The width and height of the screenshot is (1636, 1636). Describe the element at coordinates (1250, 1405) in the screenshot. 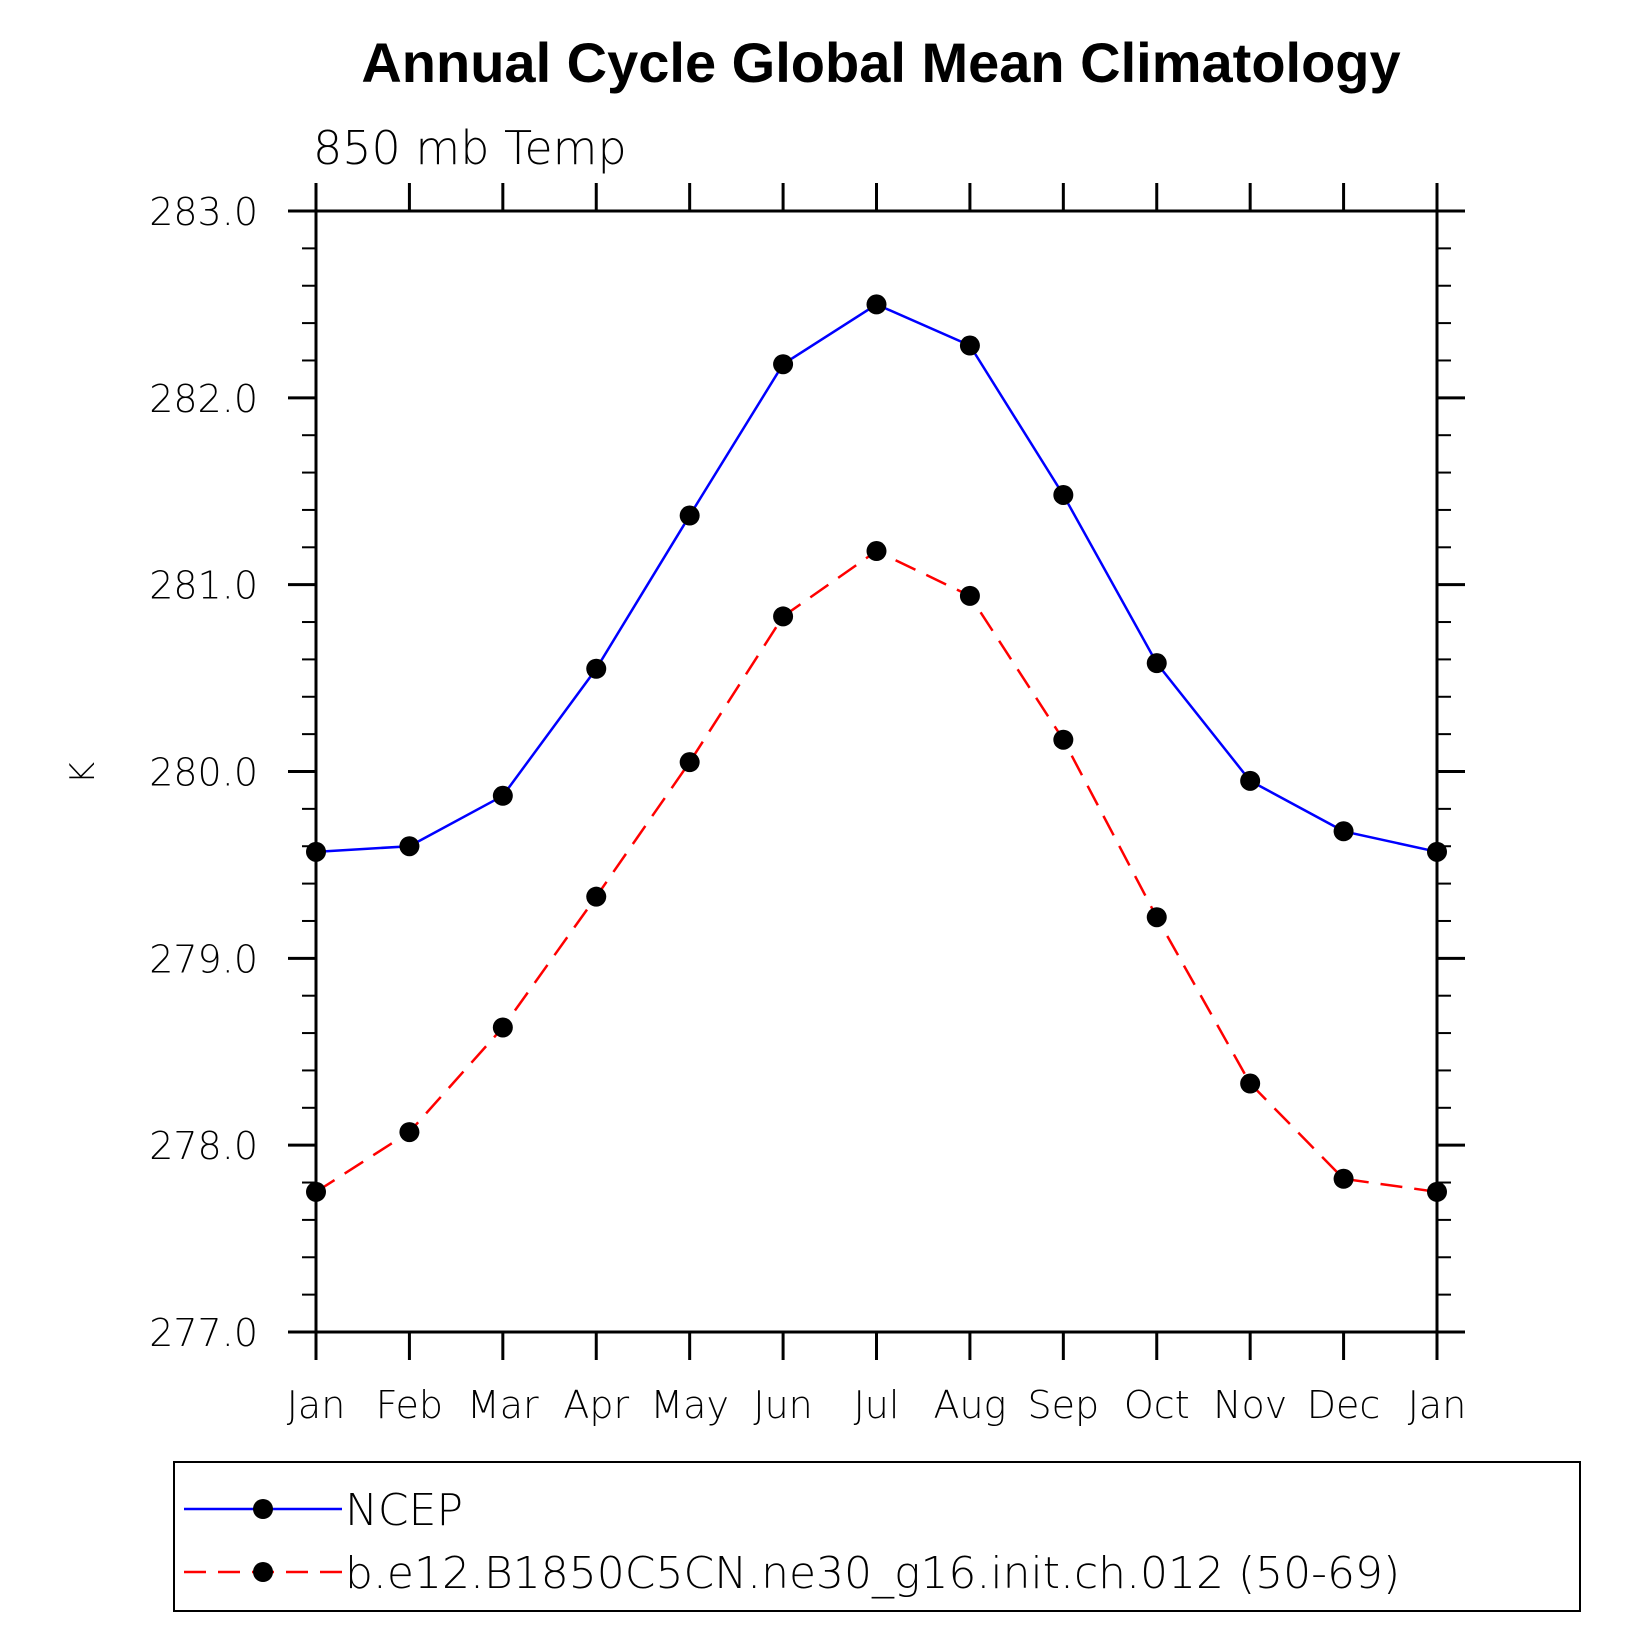

I see `x-tick-label: Nov` at that location.